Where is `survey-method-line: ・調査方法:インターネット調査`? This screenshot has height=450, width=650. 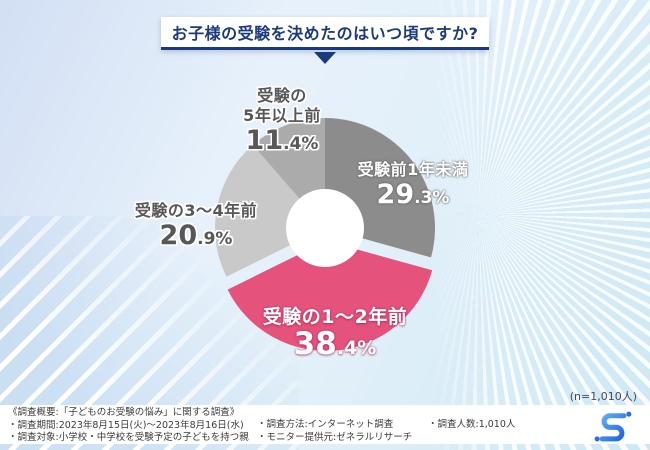 survey-method-line: ・調査方法:インターネット調査 is located at coordinates (325, 424).